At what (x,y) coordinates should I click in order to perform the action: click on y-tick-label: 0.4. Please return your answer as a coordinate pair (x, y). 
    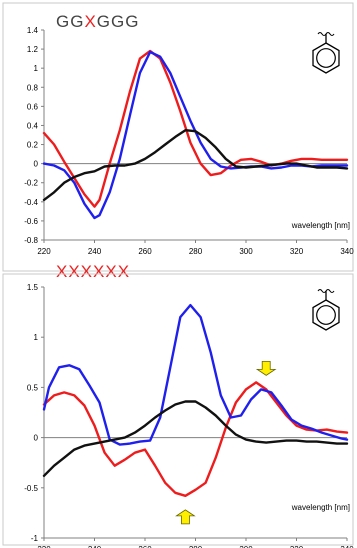
    Looking at the image, I should click on (33, 125).